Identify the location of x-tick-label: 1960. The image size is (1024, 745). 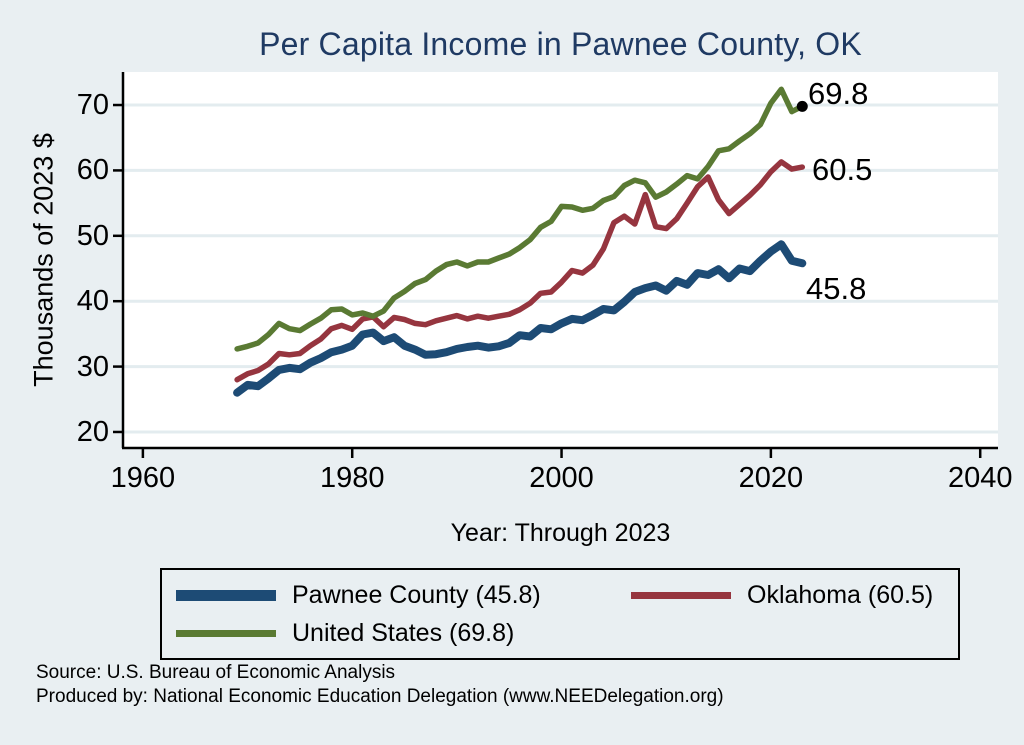
(143, 478).